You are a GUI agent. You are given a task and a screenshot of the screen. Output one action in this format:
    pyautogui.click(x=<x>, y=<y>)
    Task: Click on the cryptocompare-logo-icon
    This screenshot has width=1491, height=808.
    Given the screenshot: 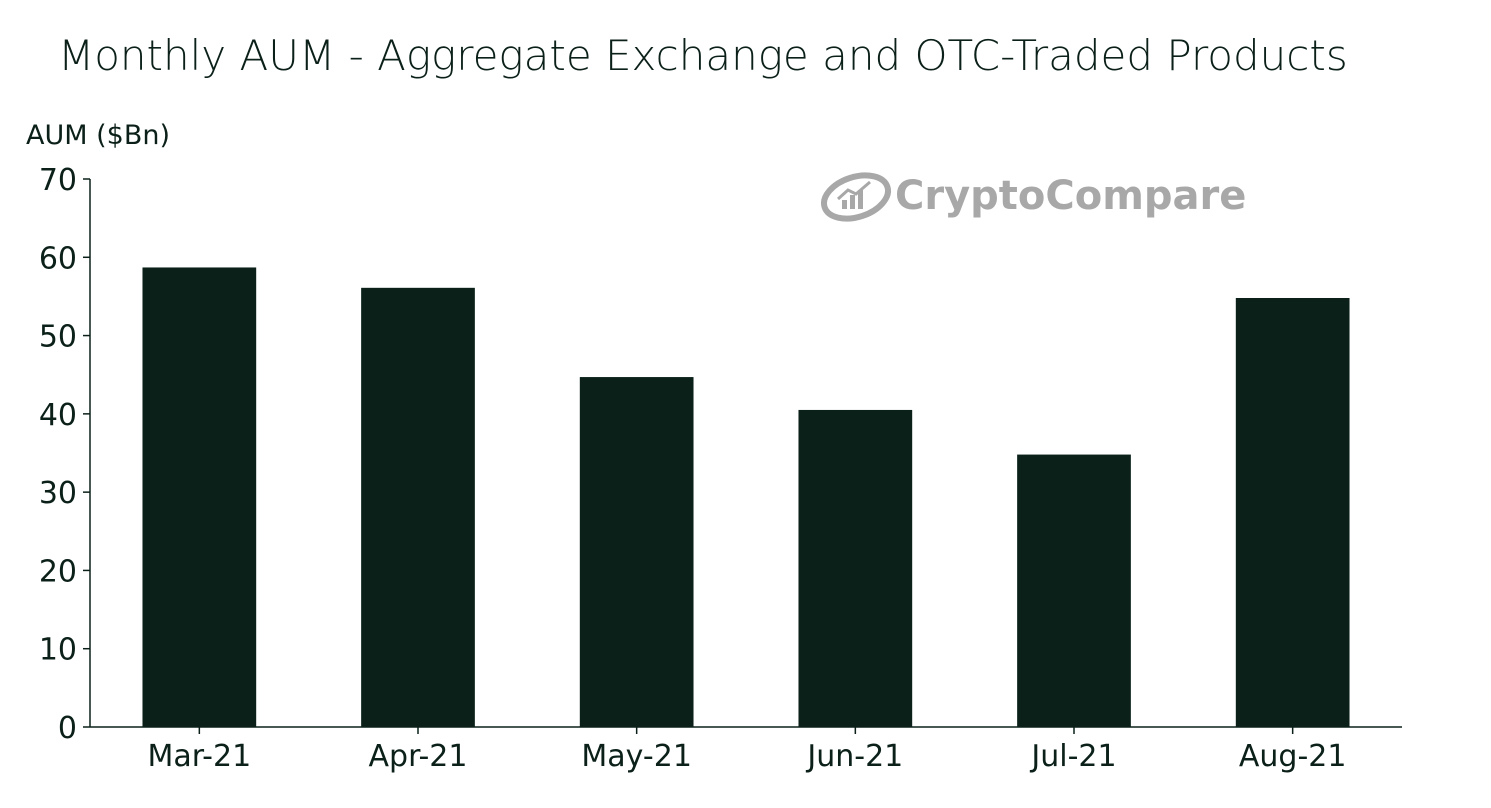 What is the action you would take?
    pyautogui.click(x=856, y=197)
    